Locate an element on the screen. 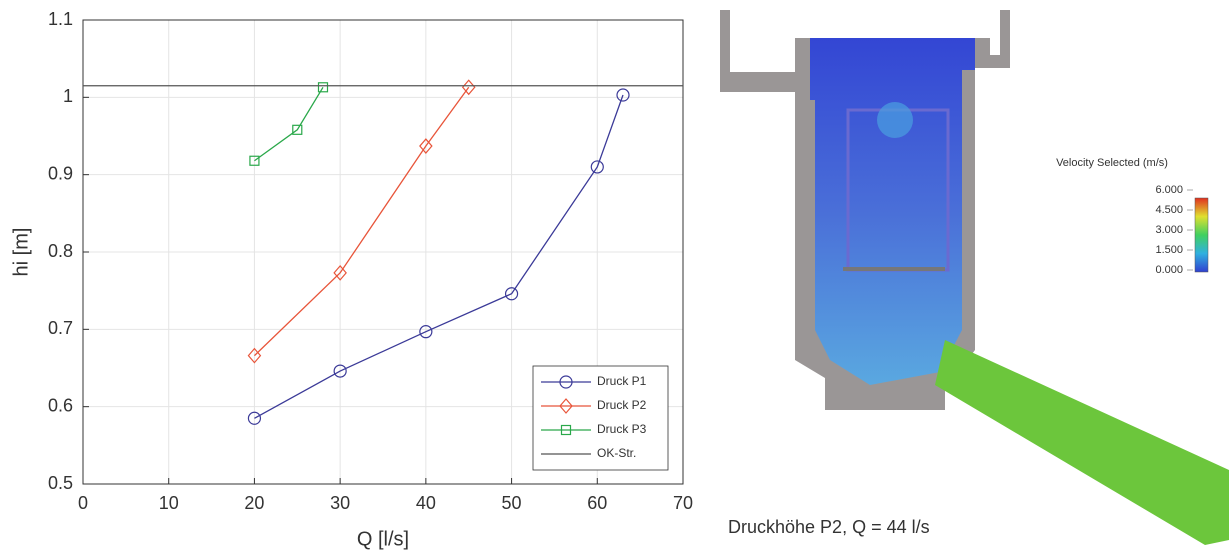 This screenshot has height=556, width=1229. legend-box is located at coordinates (600, 418).